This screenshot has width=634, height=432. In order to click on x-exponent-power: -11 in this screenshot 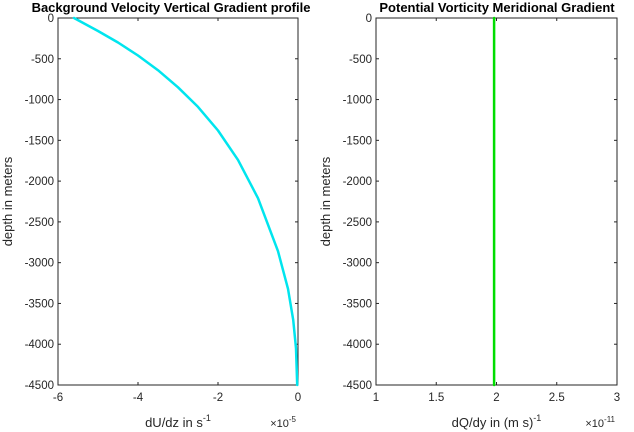, I will do `click(610, 419)`.